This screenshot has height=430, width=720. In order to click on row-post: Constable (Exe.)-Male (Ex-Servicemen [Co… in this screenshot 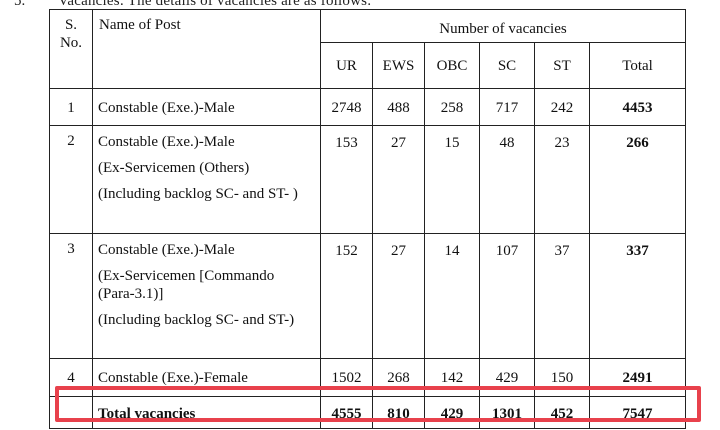, I will do `click(206, 296)`.